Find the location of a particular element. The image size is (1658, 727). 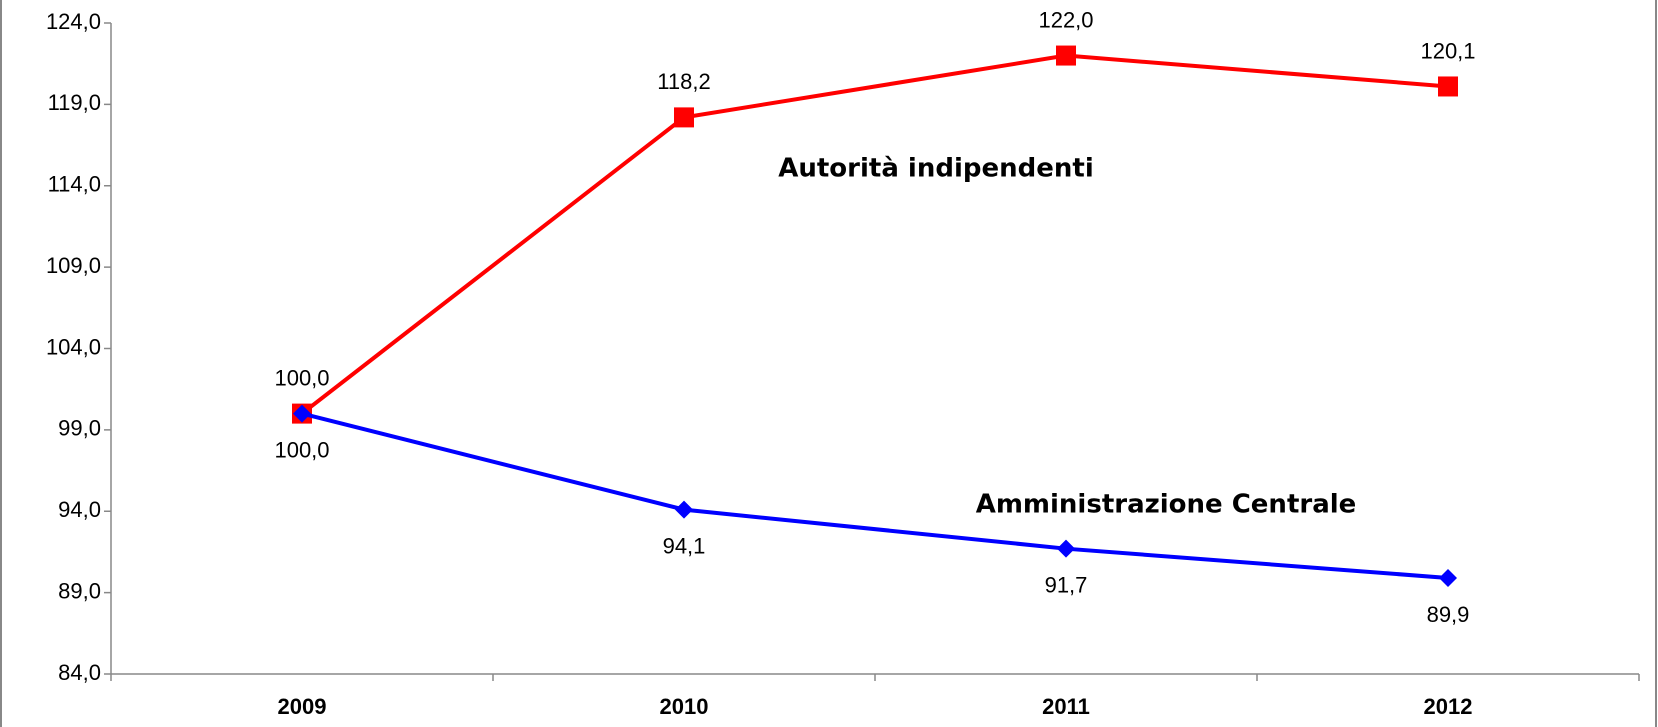

y-tick-label: 99,0 is located at coordinates (79, 428).